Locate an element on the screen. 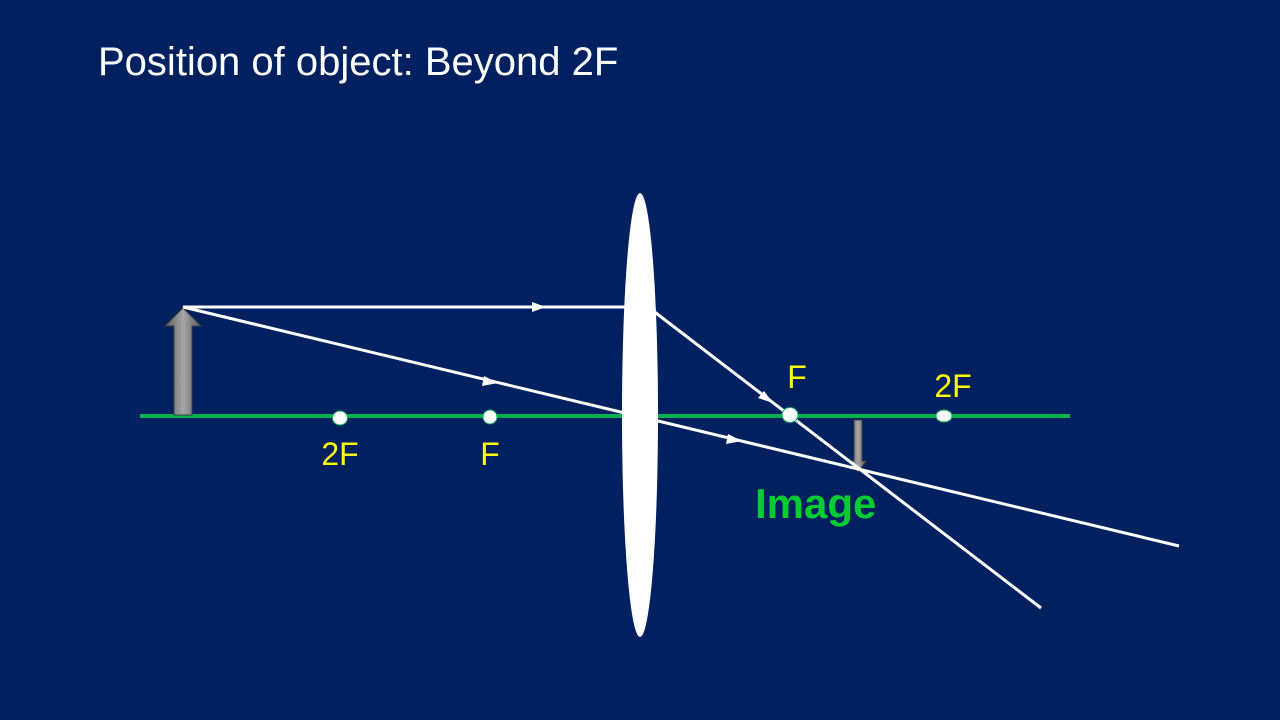 This screenshot has width=1280, height=720. label-left-2f: 2F is located at coordinates (339, 454).